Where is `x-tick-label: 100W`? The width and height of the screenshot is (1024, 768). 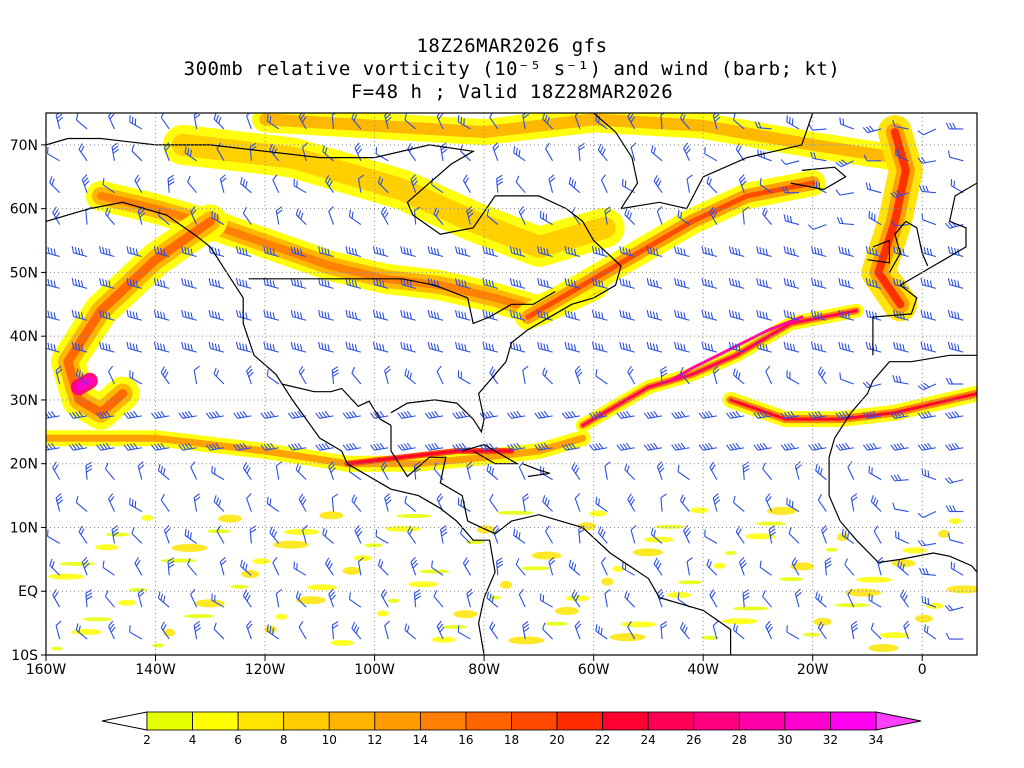 x-tick-label: 100W is located at coordinates (374, 670).